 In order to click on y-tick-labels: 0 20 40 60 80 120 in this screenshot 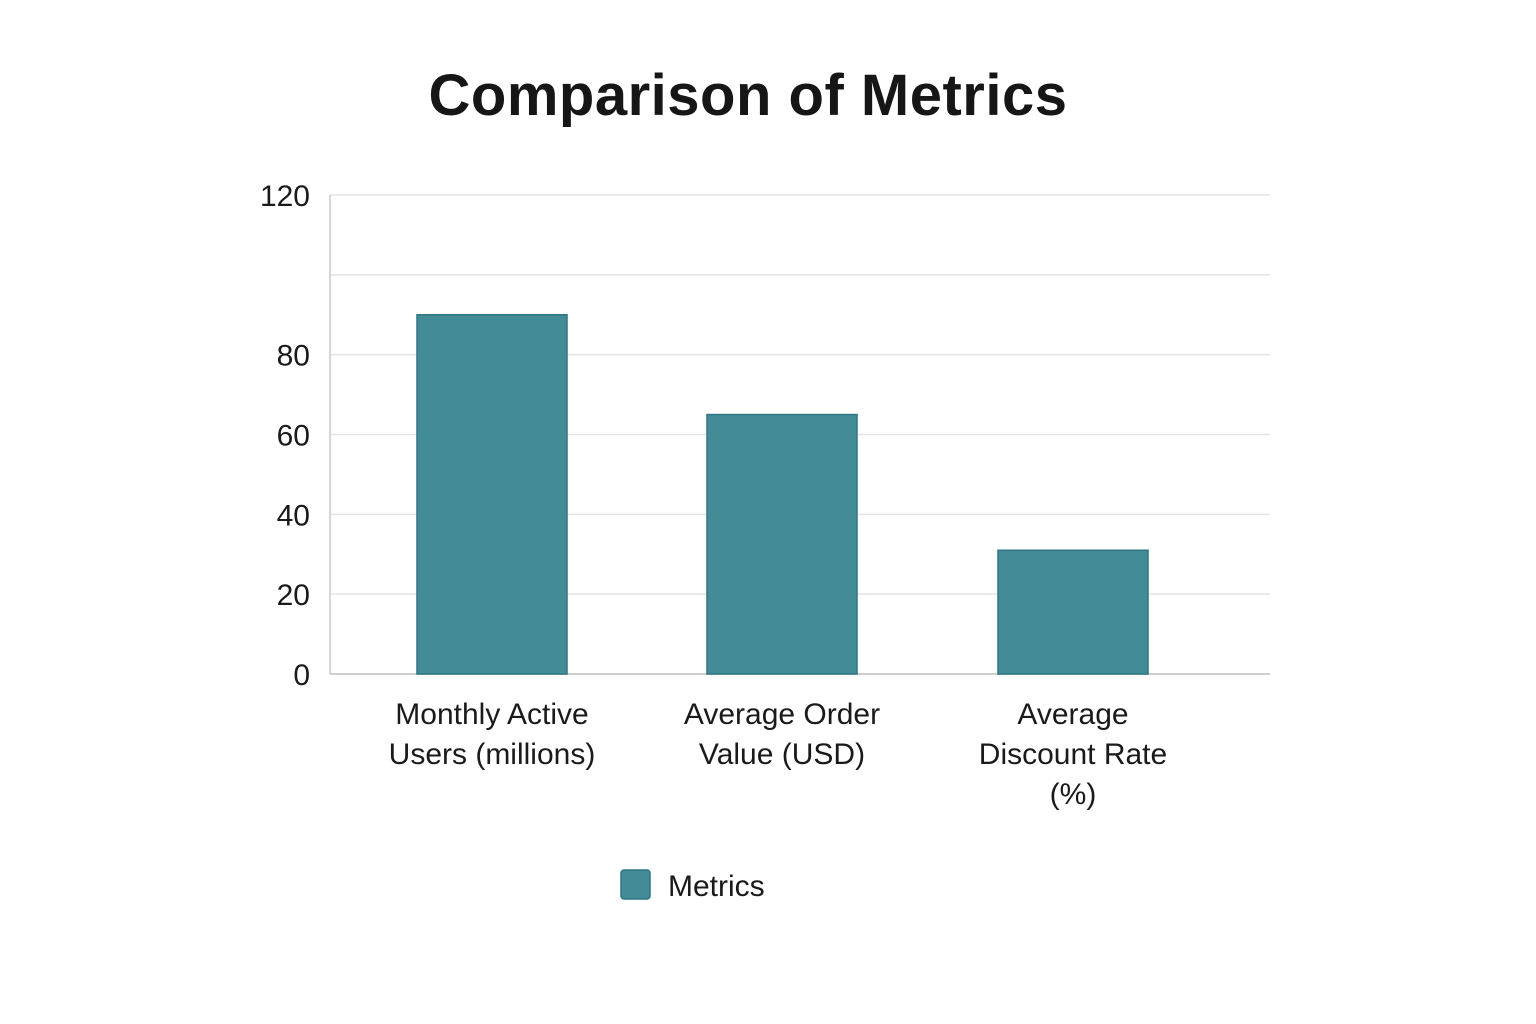, I will do `click(285, 436)`.